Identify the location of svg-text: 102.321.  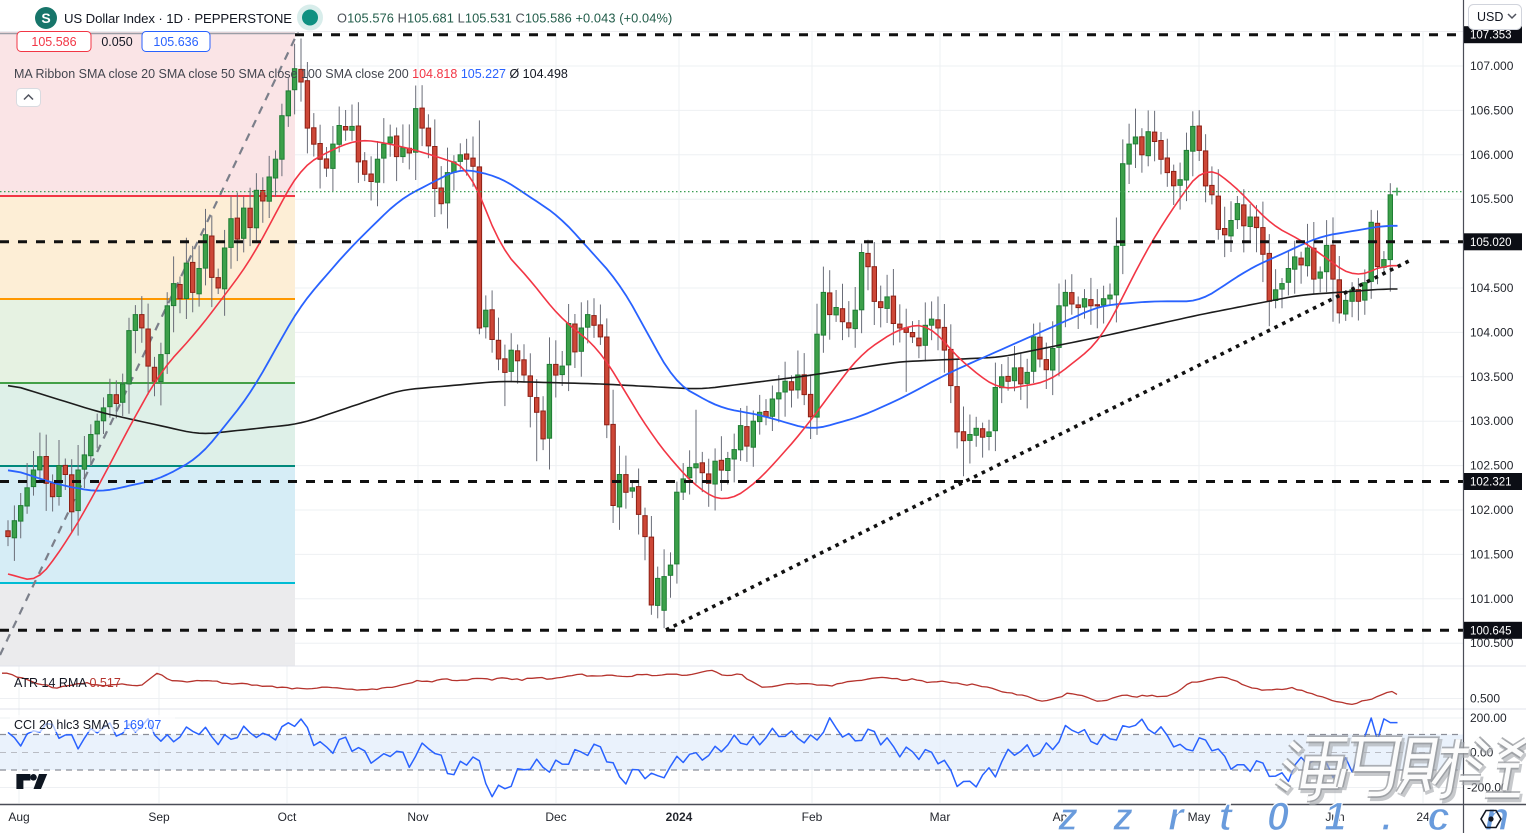
(1491, 483).